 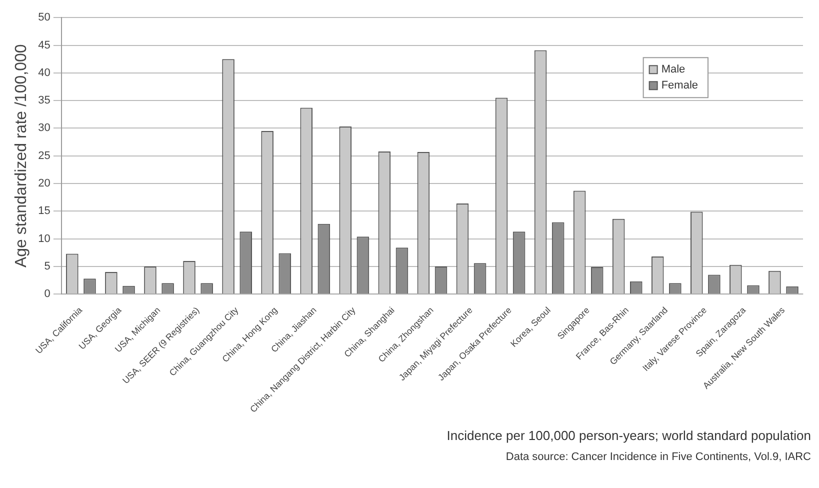 What do you see at coordinates (44, 211) in the screenshot?
I see `y-tick-label: 15` at bounding box center [44, 211].